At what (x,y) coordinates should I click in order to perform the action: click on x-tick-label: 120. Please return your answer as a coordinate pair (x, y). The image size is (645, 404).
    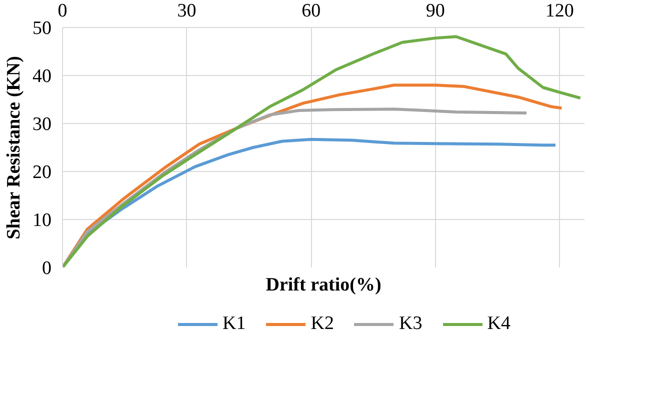
    Looking at the image, I should click on (559, 11).